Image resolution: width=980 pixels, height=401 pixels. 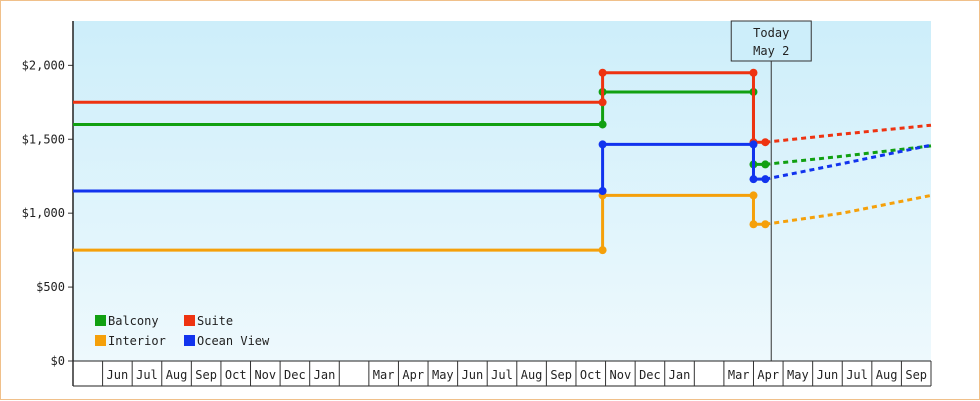 I want to click on y-tick-label: $2,000, so click(x=43, y=65).